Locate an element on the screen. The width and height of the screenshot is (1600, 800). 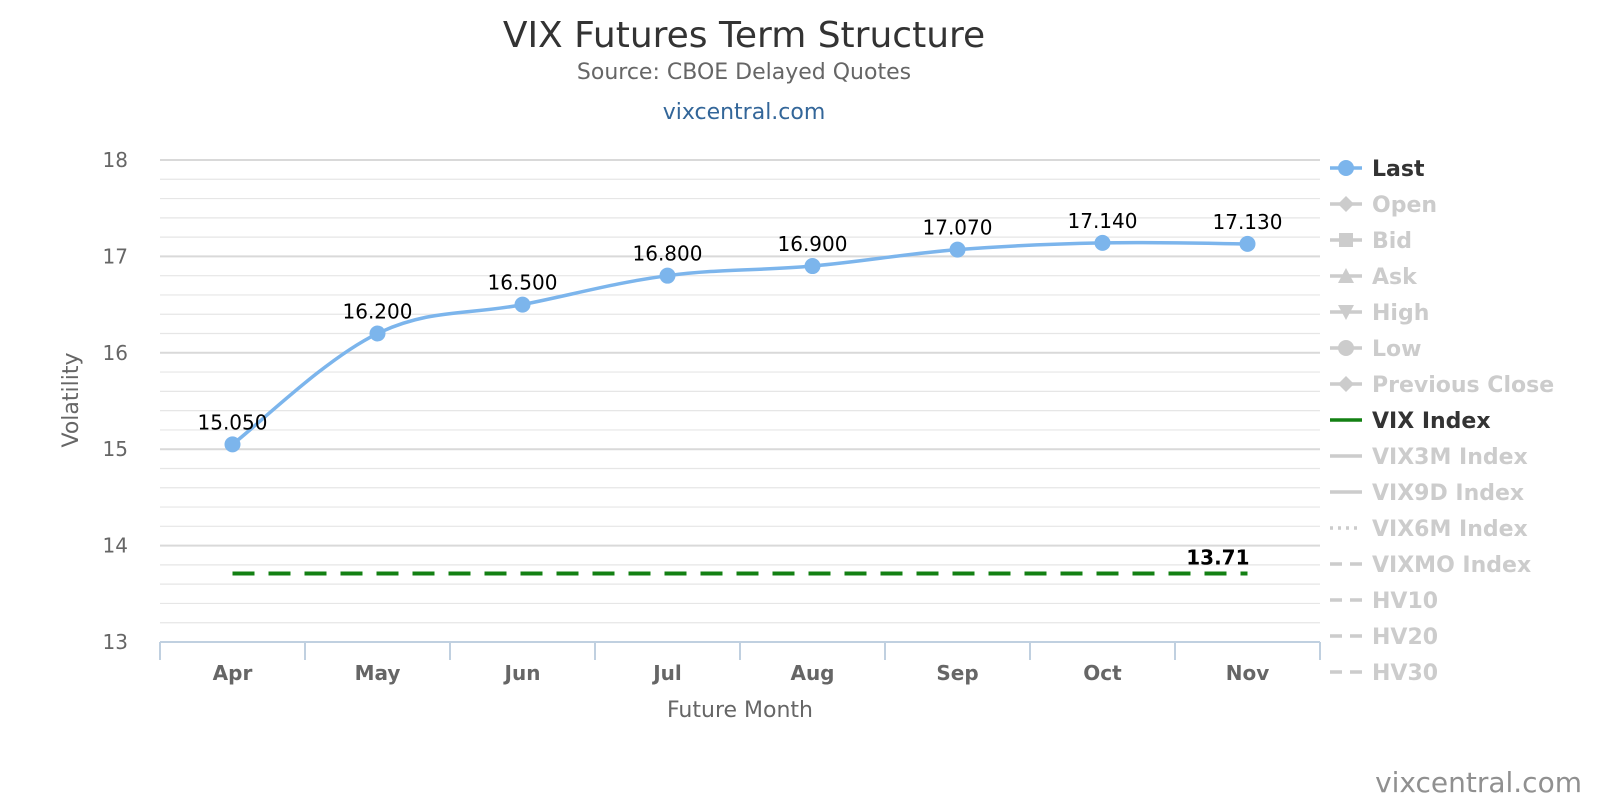
legend-item-hv20: HV20 is located at coordinates (1384, 637).